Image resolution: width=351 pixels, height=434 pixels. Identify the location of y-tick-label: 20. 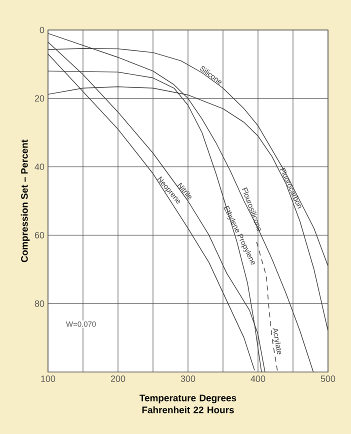
(39, 98).